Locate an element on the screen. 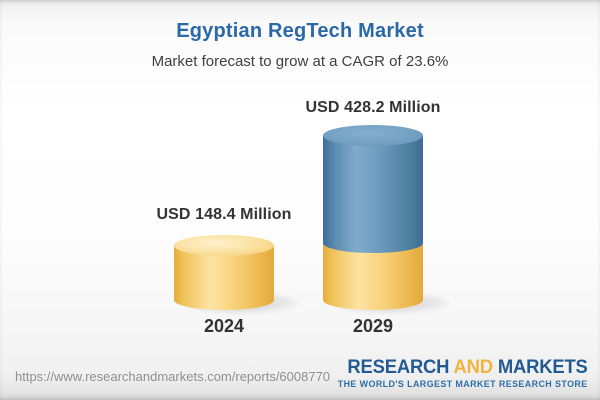 The image size is (600, 400). chart-title: Egyptian RegTech Market is located at coordinates (300, 31).